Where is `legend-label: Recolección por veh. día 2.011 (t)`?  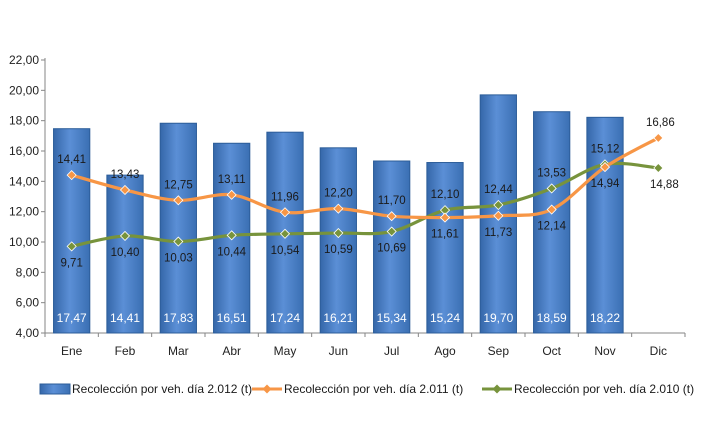 legend-label: Recolección por veh. día 2.011 (t) is located at coordinates (373, 389).